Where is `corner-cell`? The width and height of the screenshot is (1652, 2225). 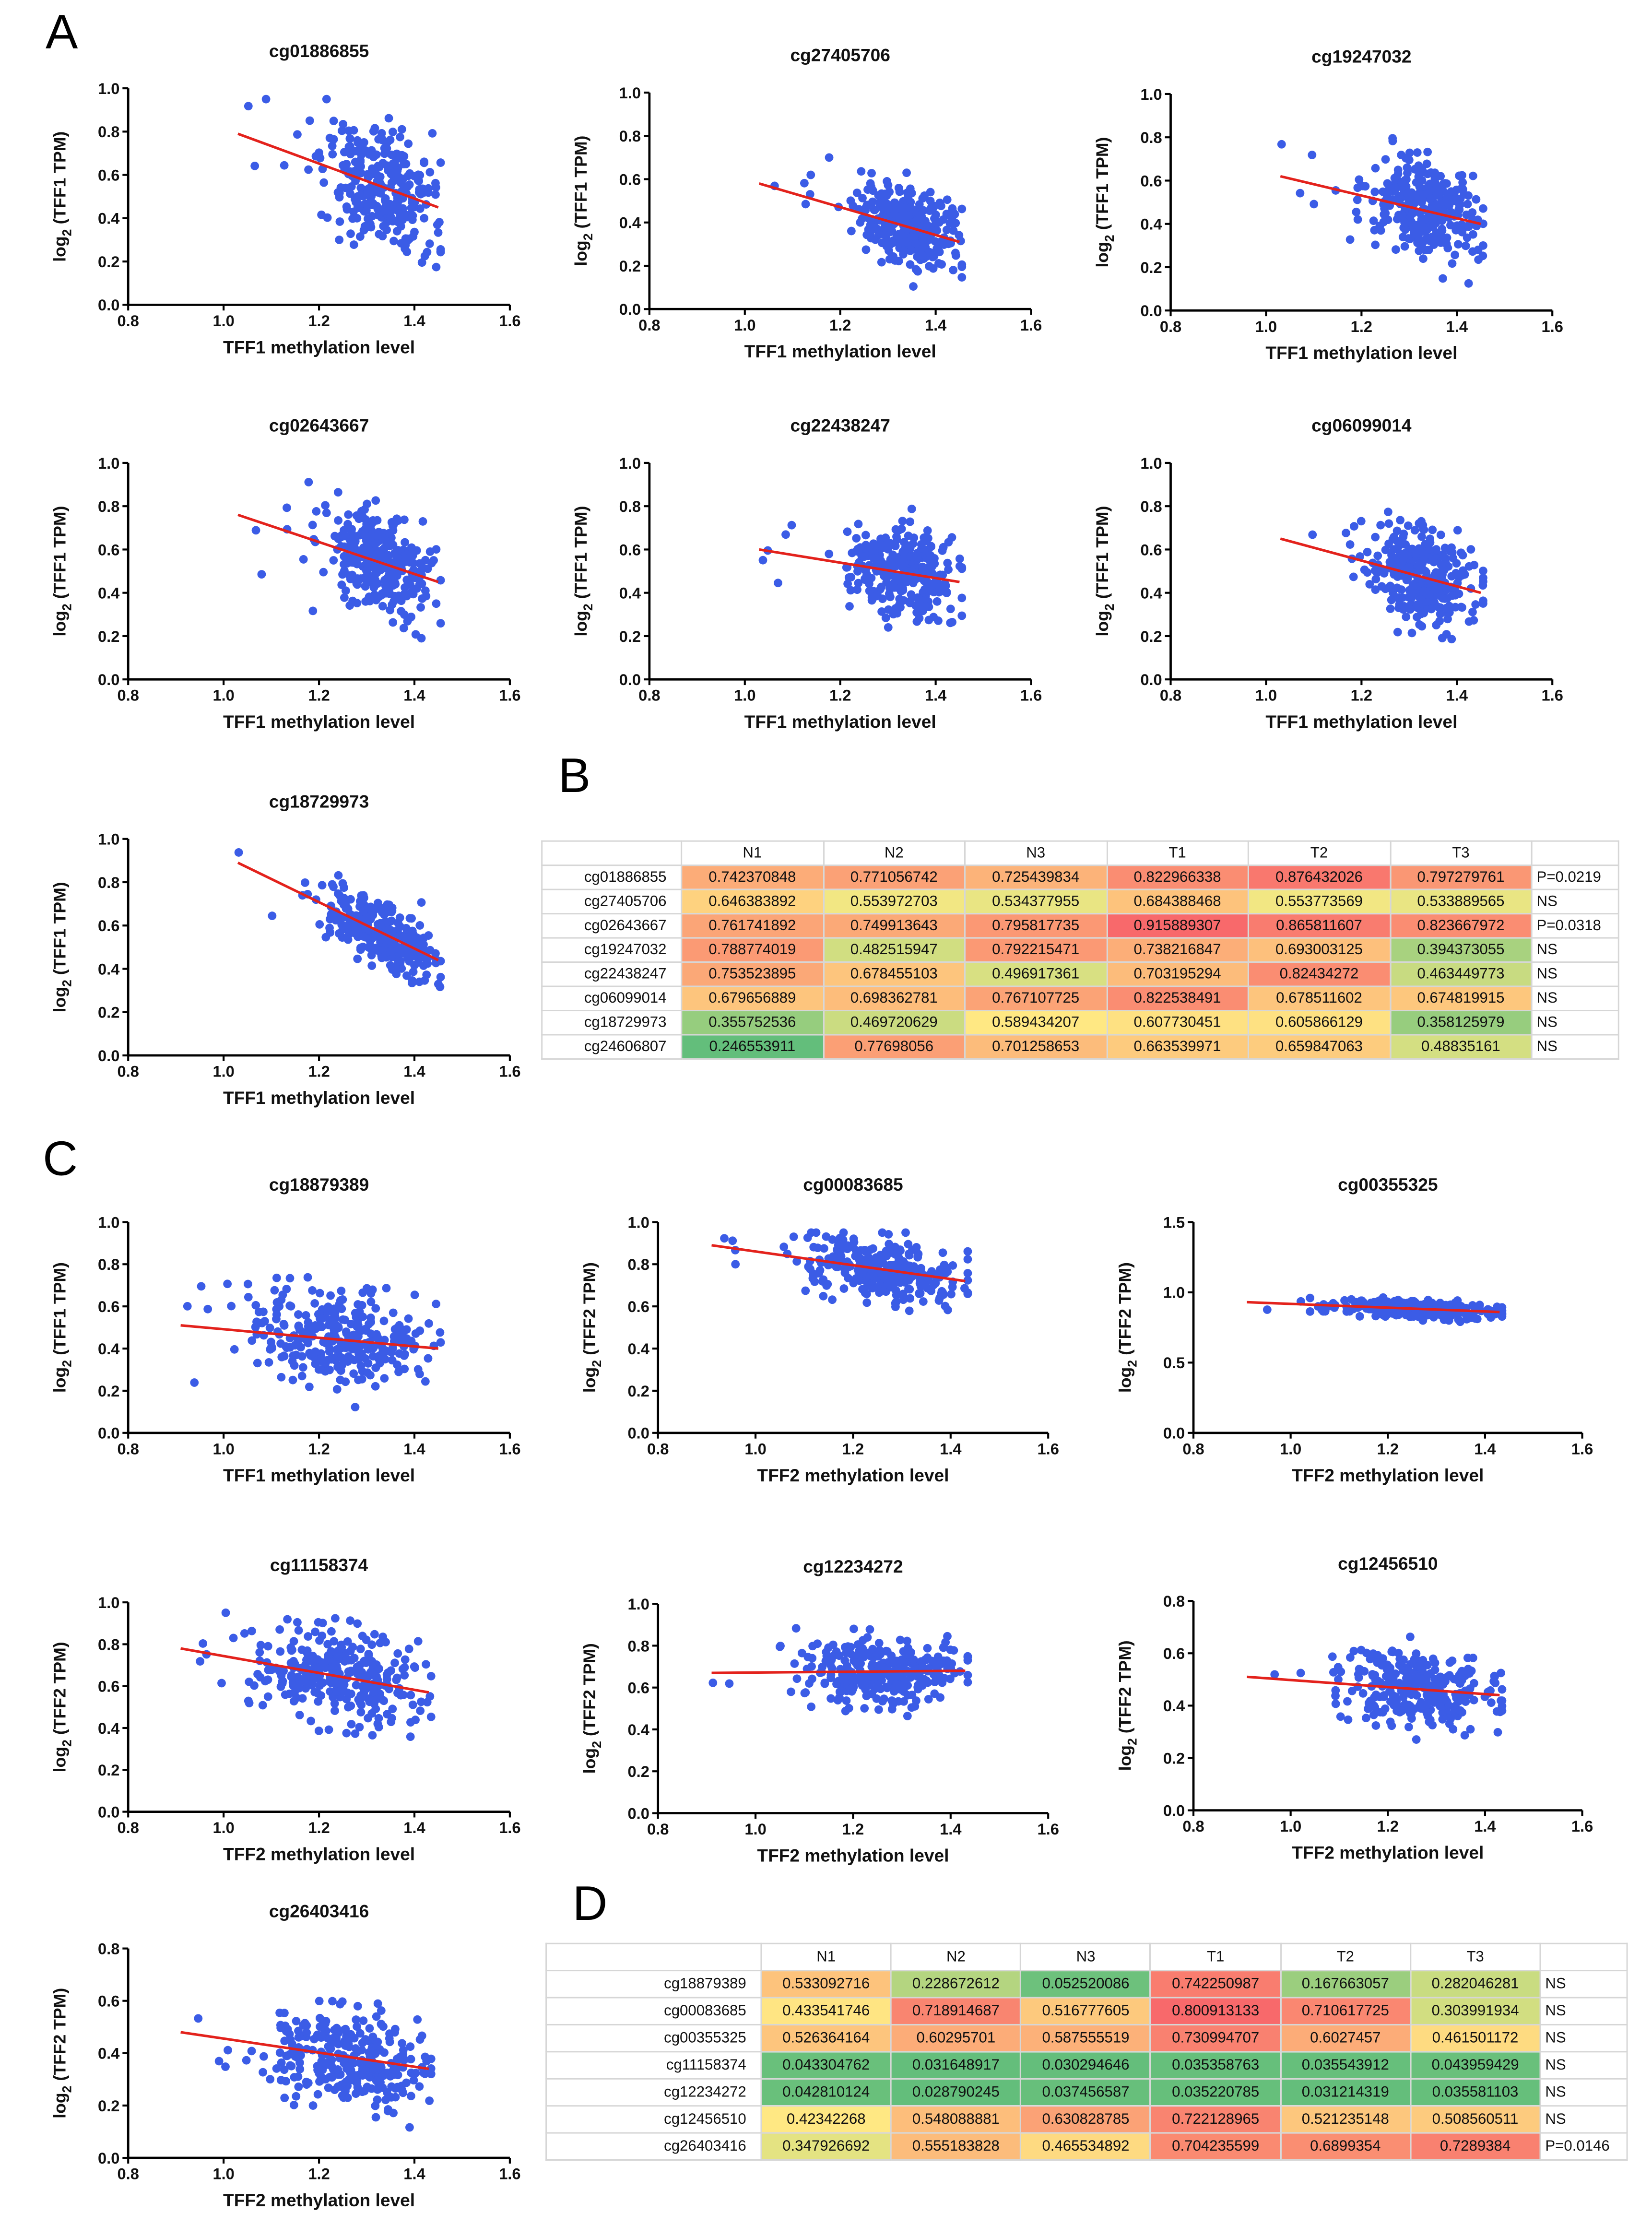 corner-cell is located at coordinates (654, 1957).